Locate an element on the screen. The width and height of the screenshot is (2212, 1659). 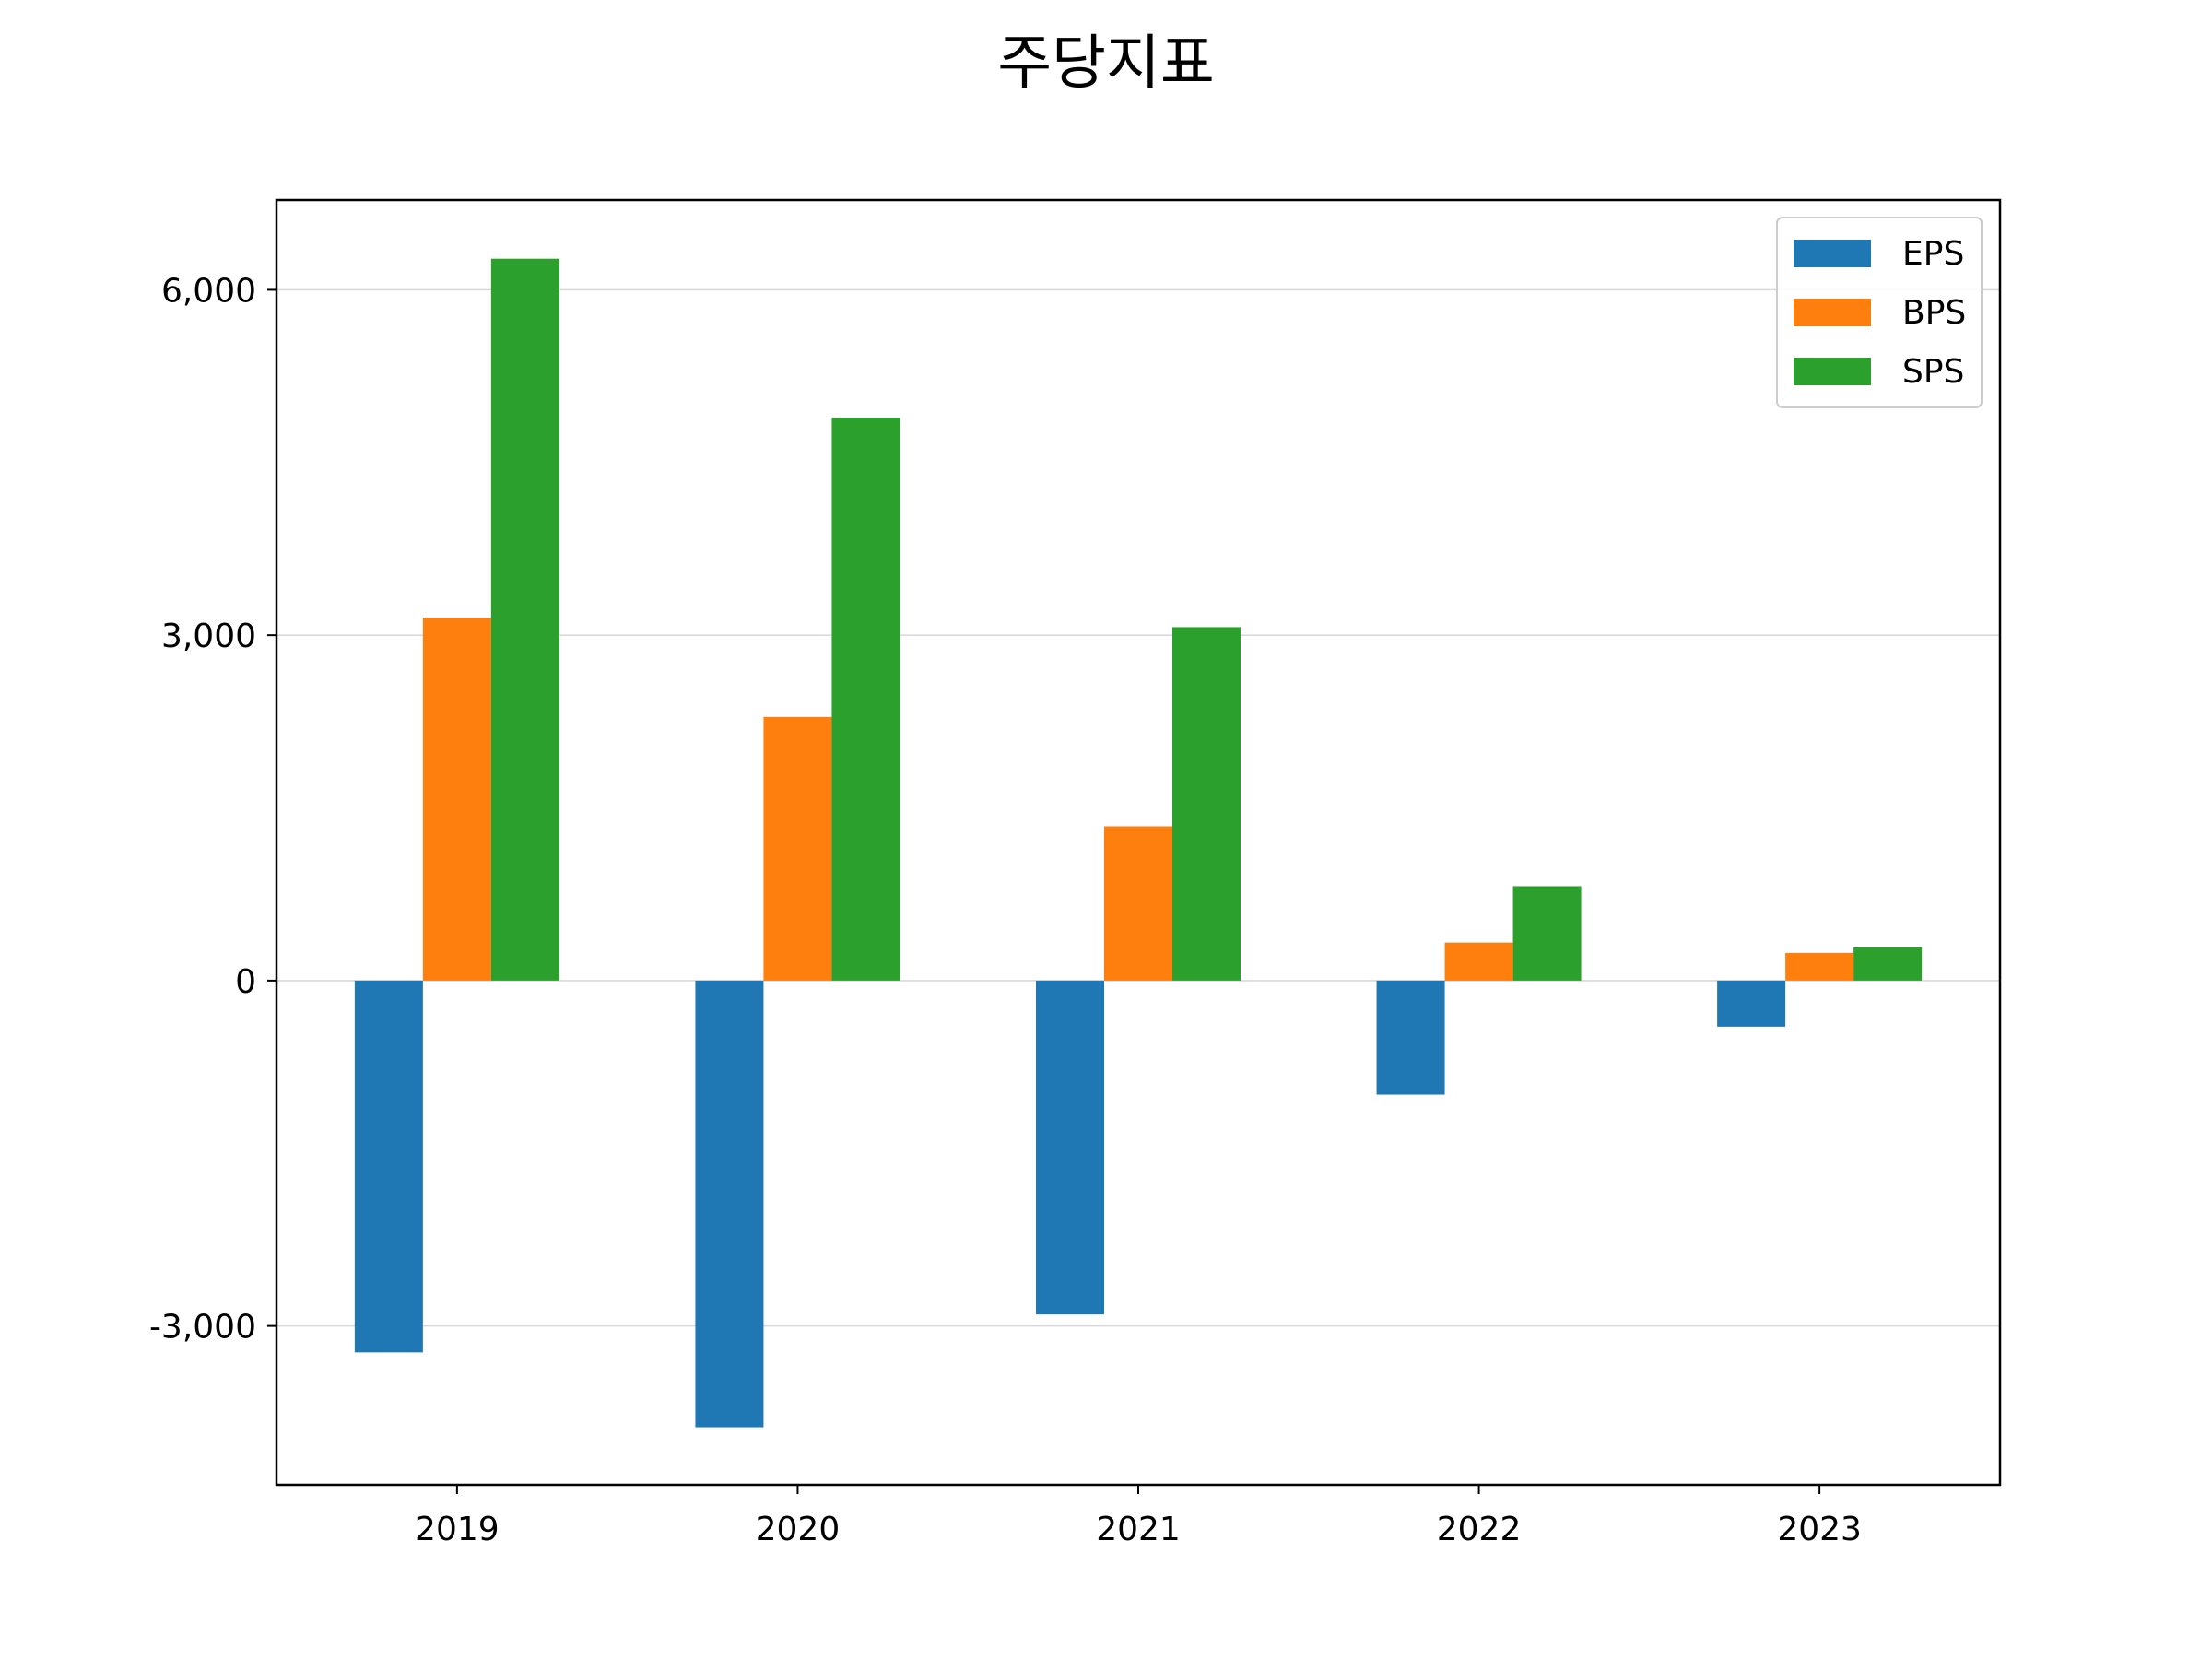
x-tick-label: 2022 is located at coordinates (1479, 1529).